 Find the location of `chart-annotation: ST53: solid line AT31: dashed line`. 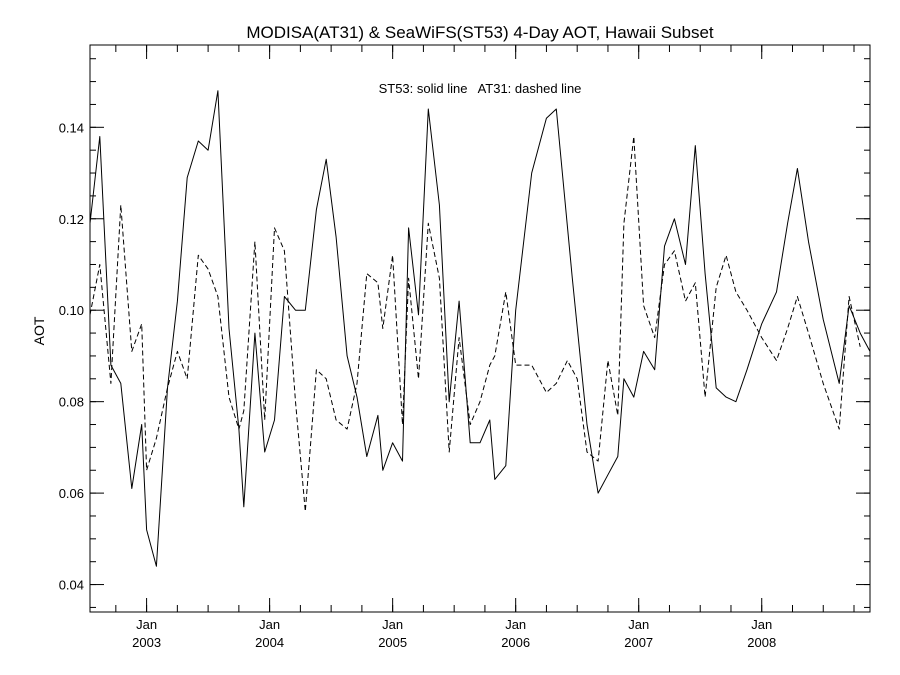

chart-annotation: ST53: solid line AT31: dashed line is located at coordinates (480, 88).